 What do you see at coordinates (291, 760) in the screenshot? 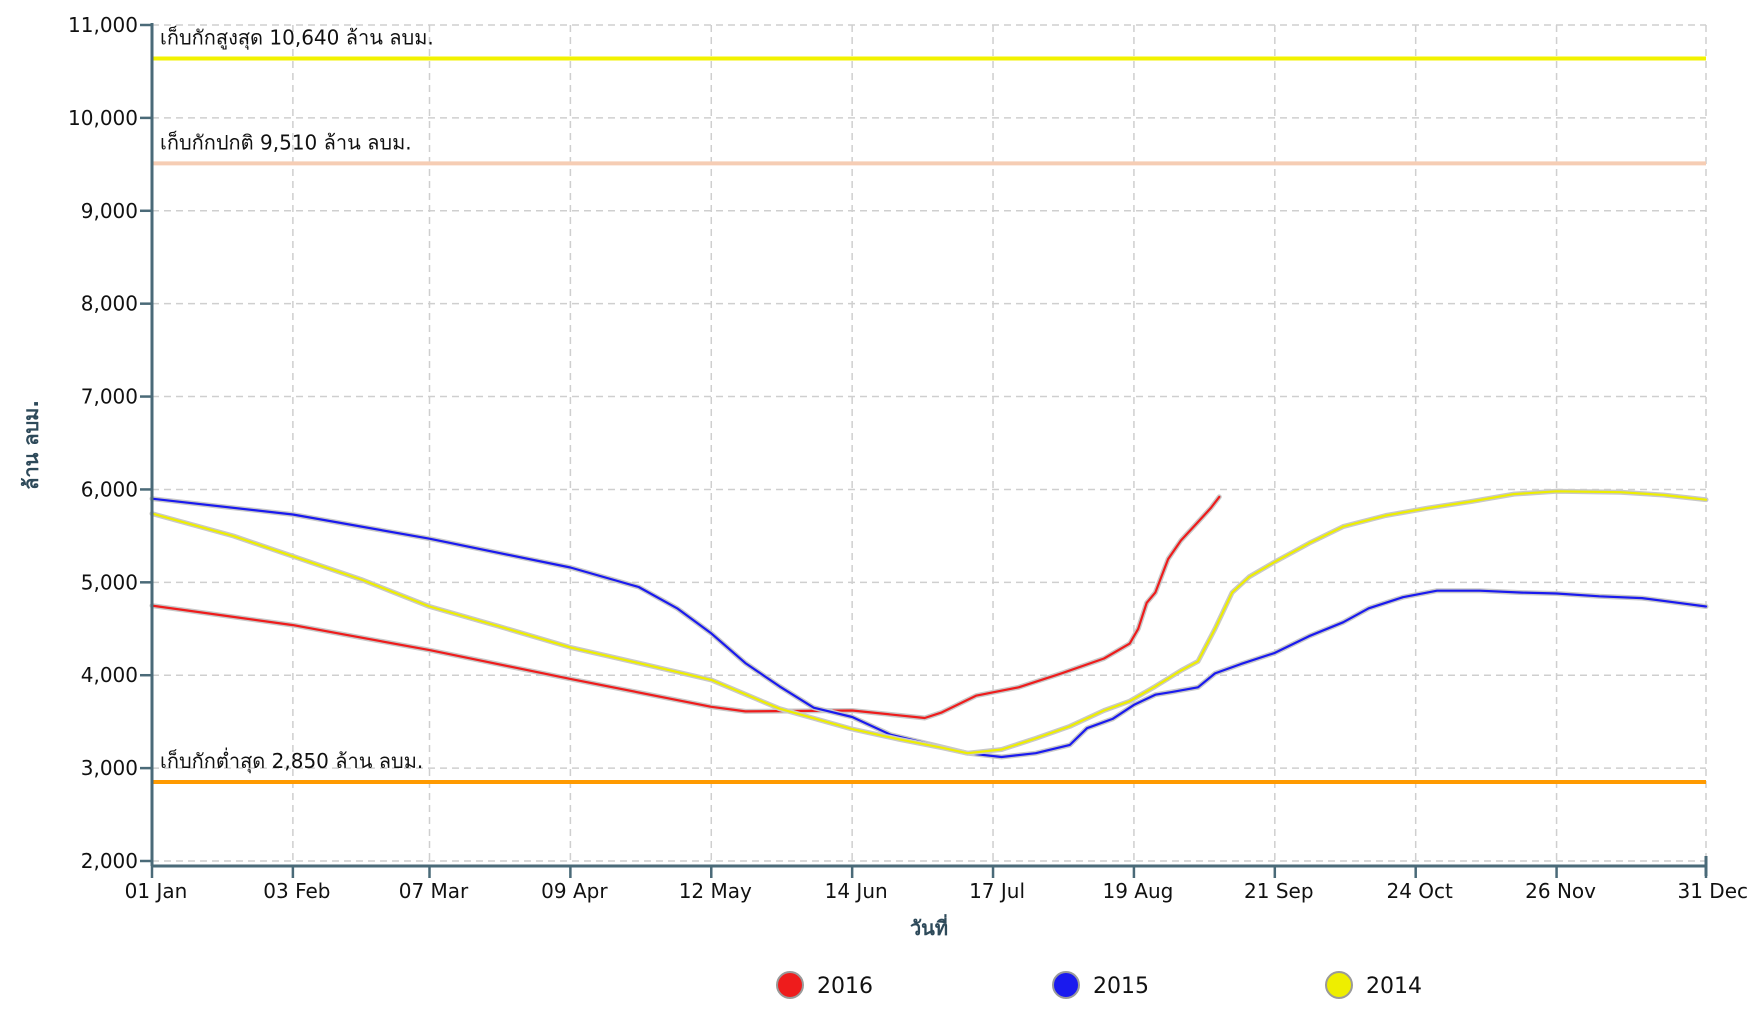
I see `reference-line-label: เก็บกักต่ำสุด 2,850 ล้าน ลบม.` at bounding box center [291, 760].